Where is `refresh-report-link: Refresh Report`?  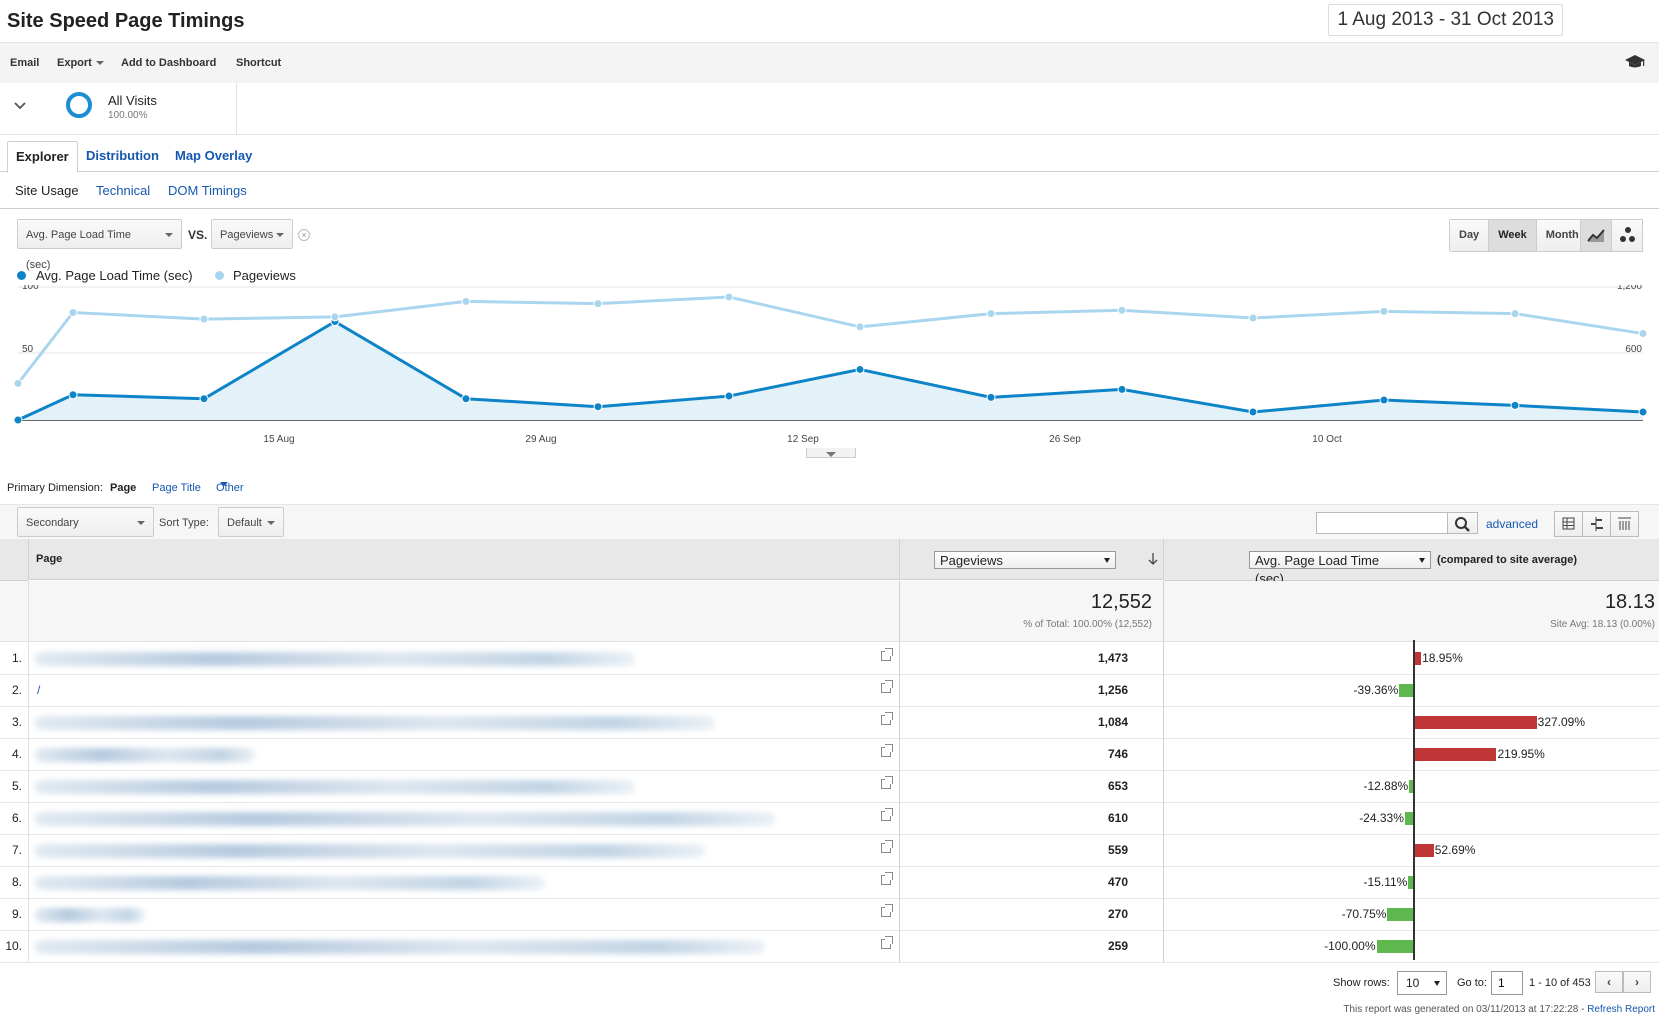
refresh-report-link: Refresh Report is located at coordinates (1621, 1009).